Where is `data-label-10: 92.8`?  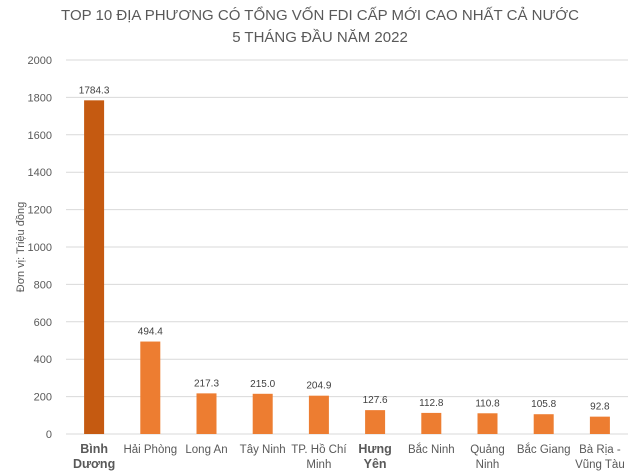 data-label-10: 92.8 is located at coordinates (600, 407).